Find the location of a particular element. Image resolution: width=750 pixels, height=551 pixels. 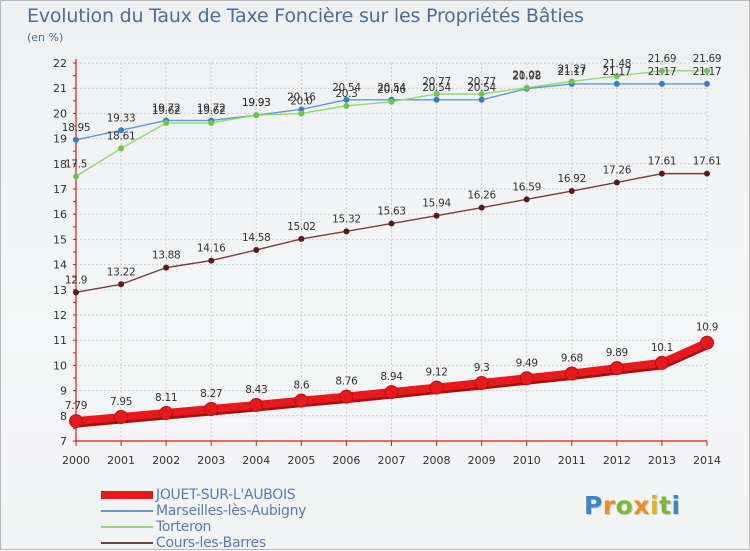

y-tick-label: 11 is located at coordinates (60, 340).